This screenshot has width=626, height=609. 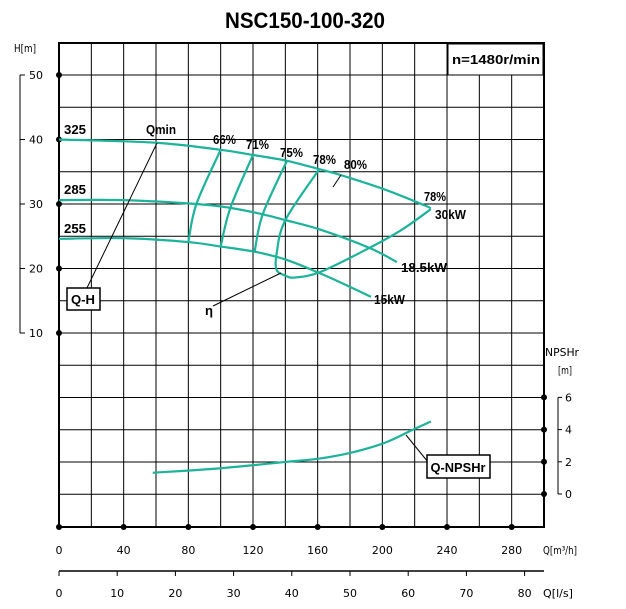 I want to click on q-tick-label: 40, so click(x=124, y=550).